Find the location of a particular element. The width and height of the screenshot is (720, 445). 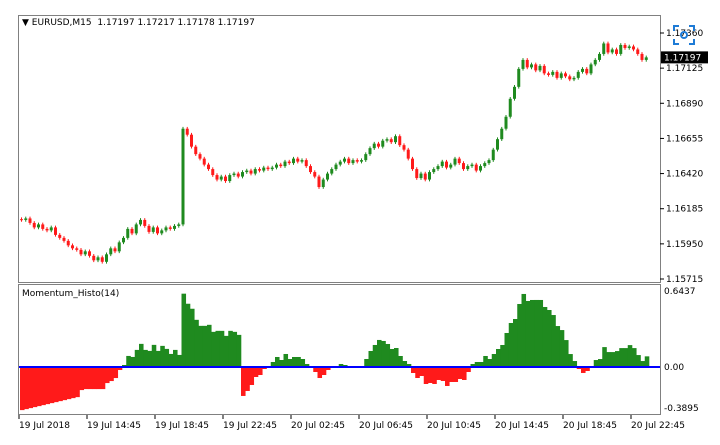

price-tick-label: 1.17125 is located at coordinates (684, 69).